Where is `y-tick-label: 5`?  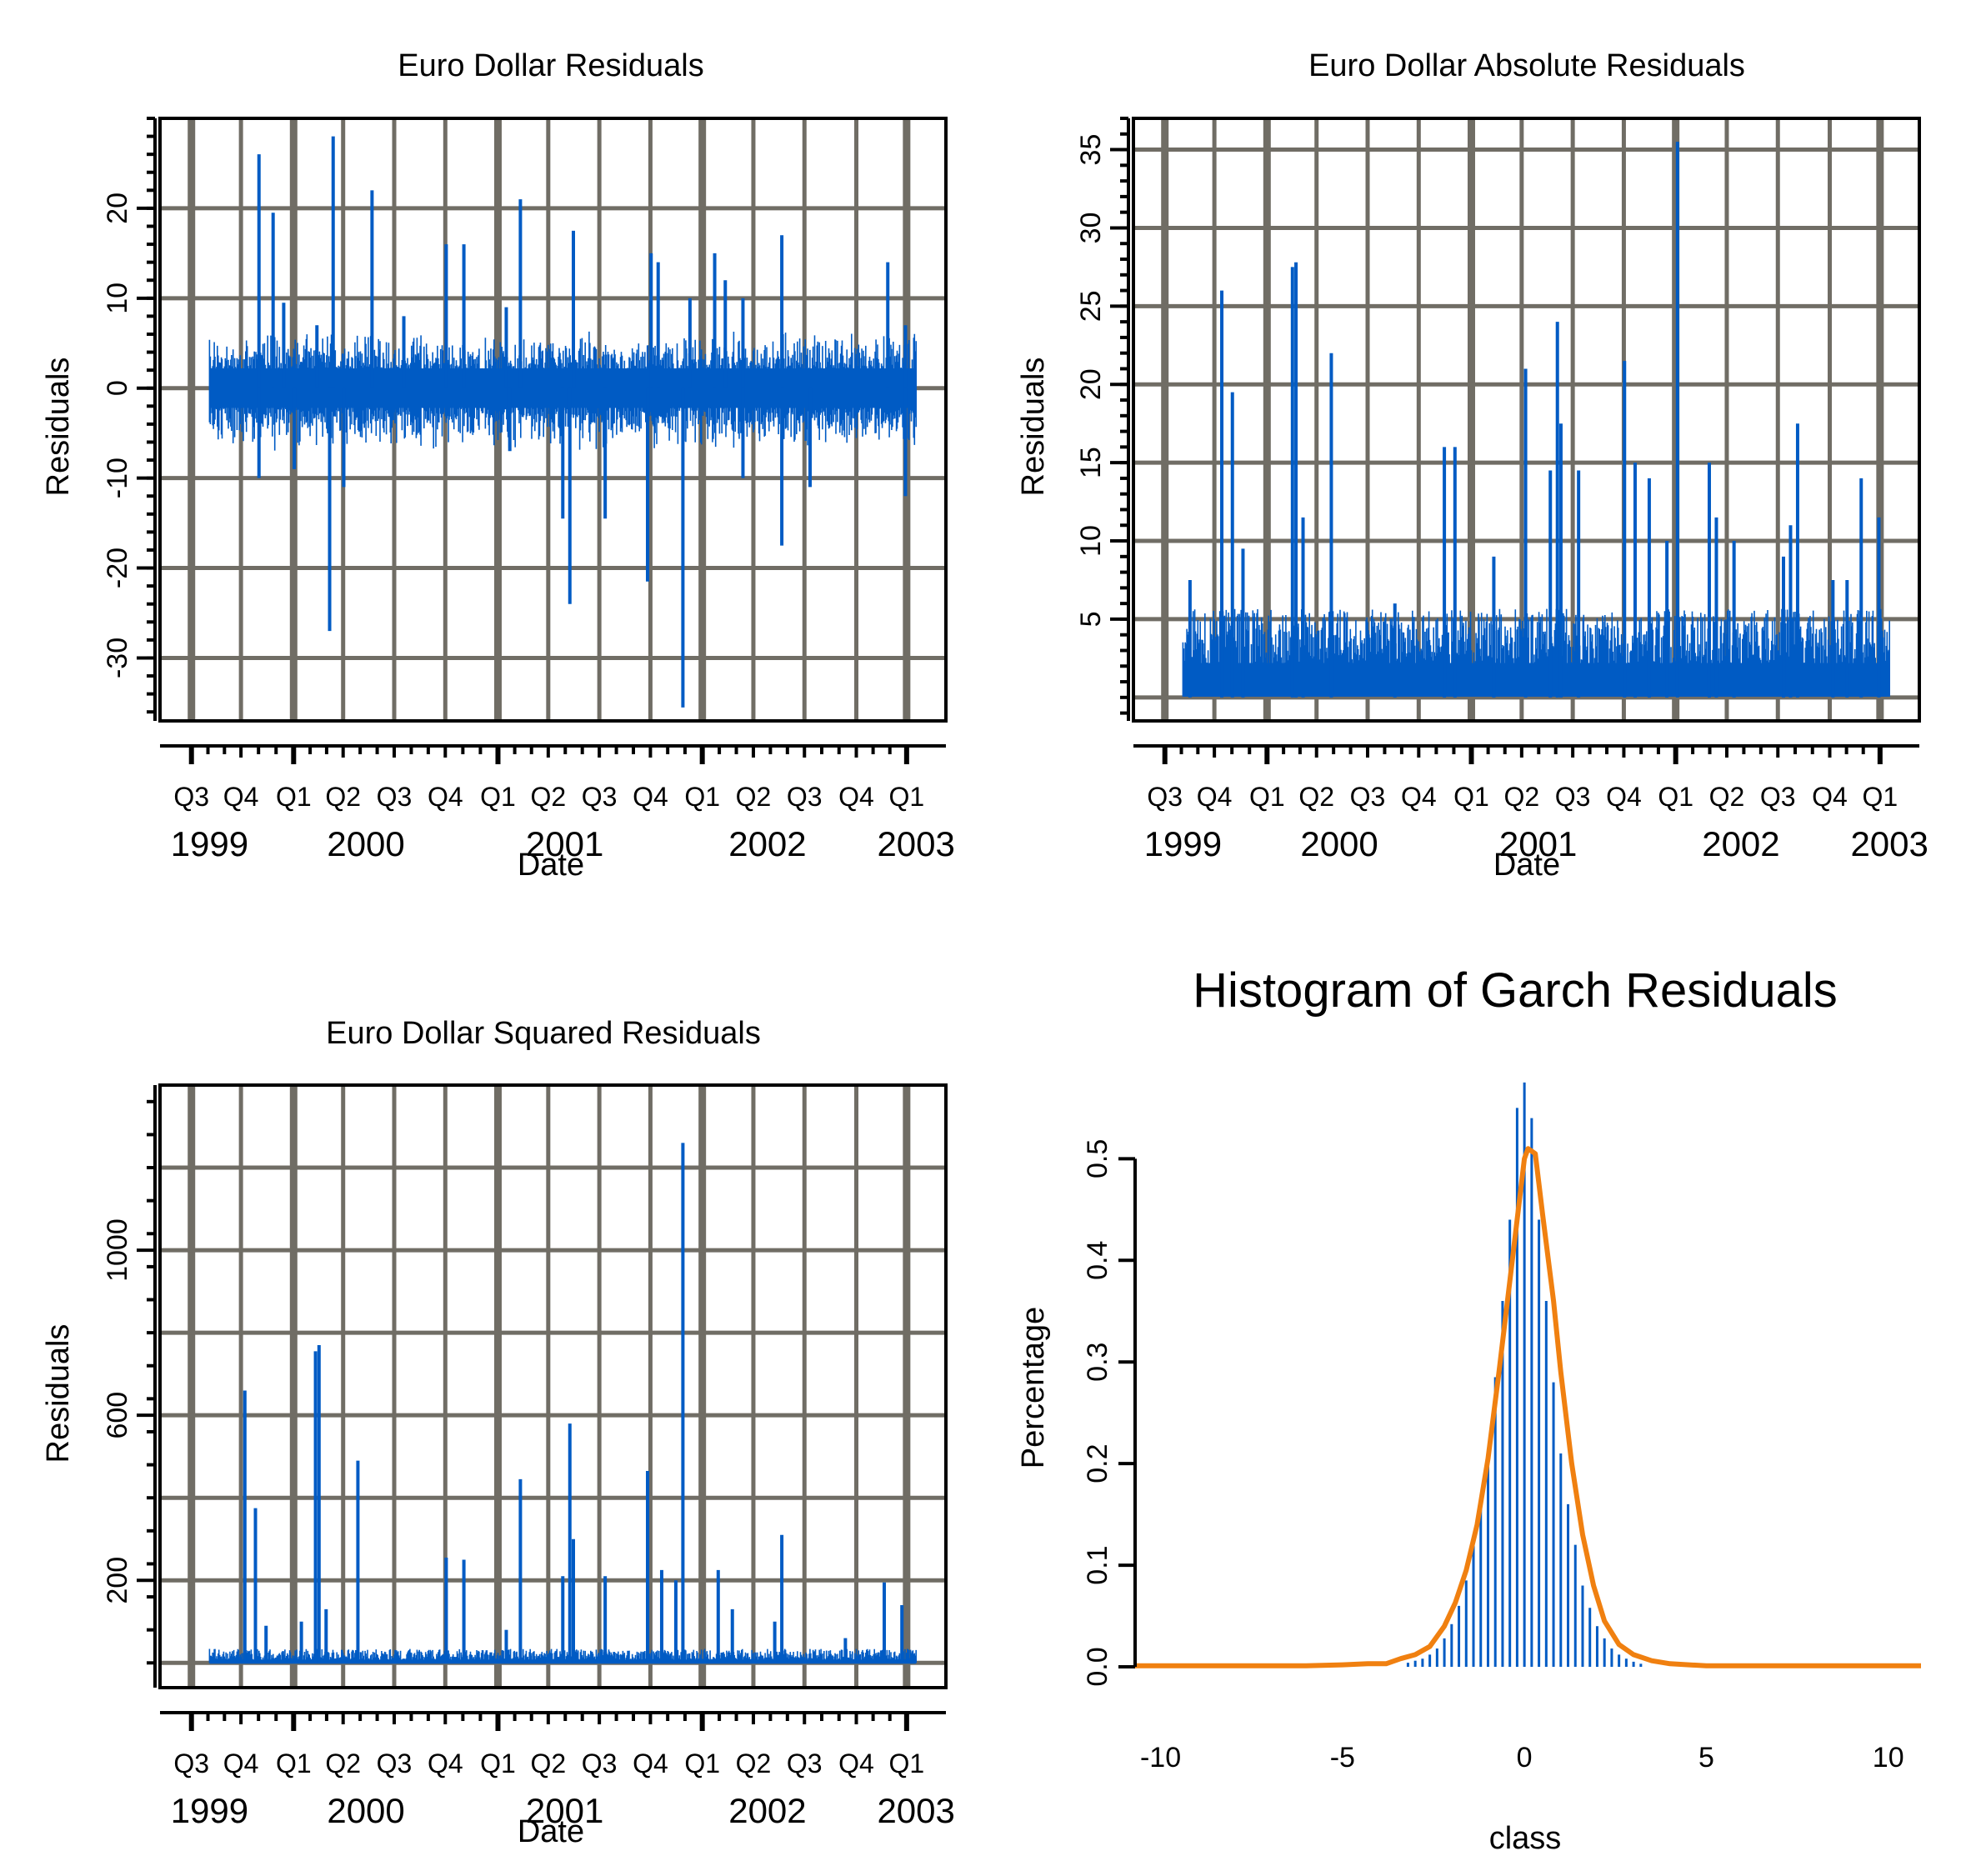 y-tick-label: 5 is located at coordinates (1091, 619).